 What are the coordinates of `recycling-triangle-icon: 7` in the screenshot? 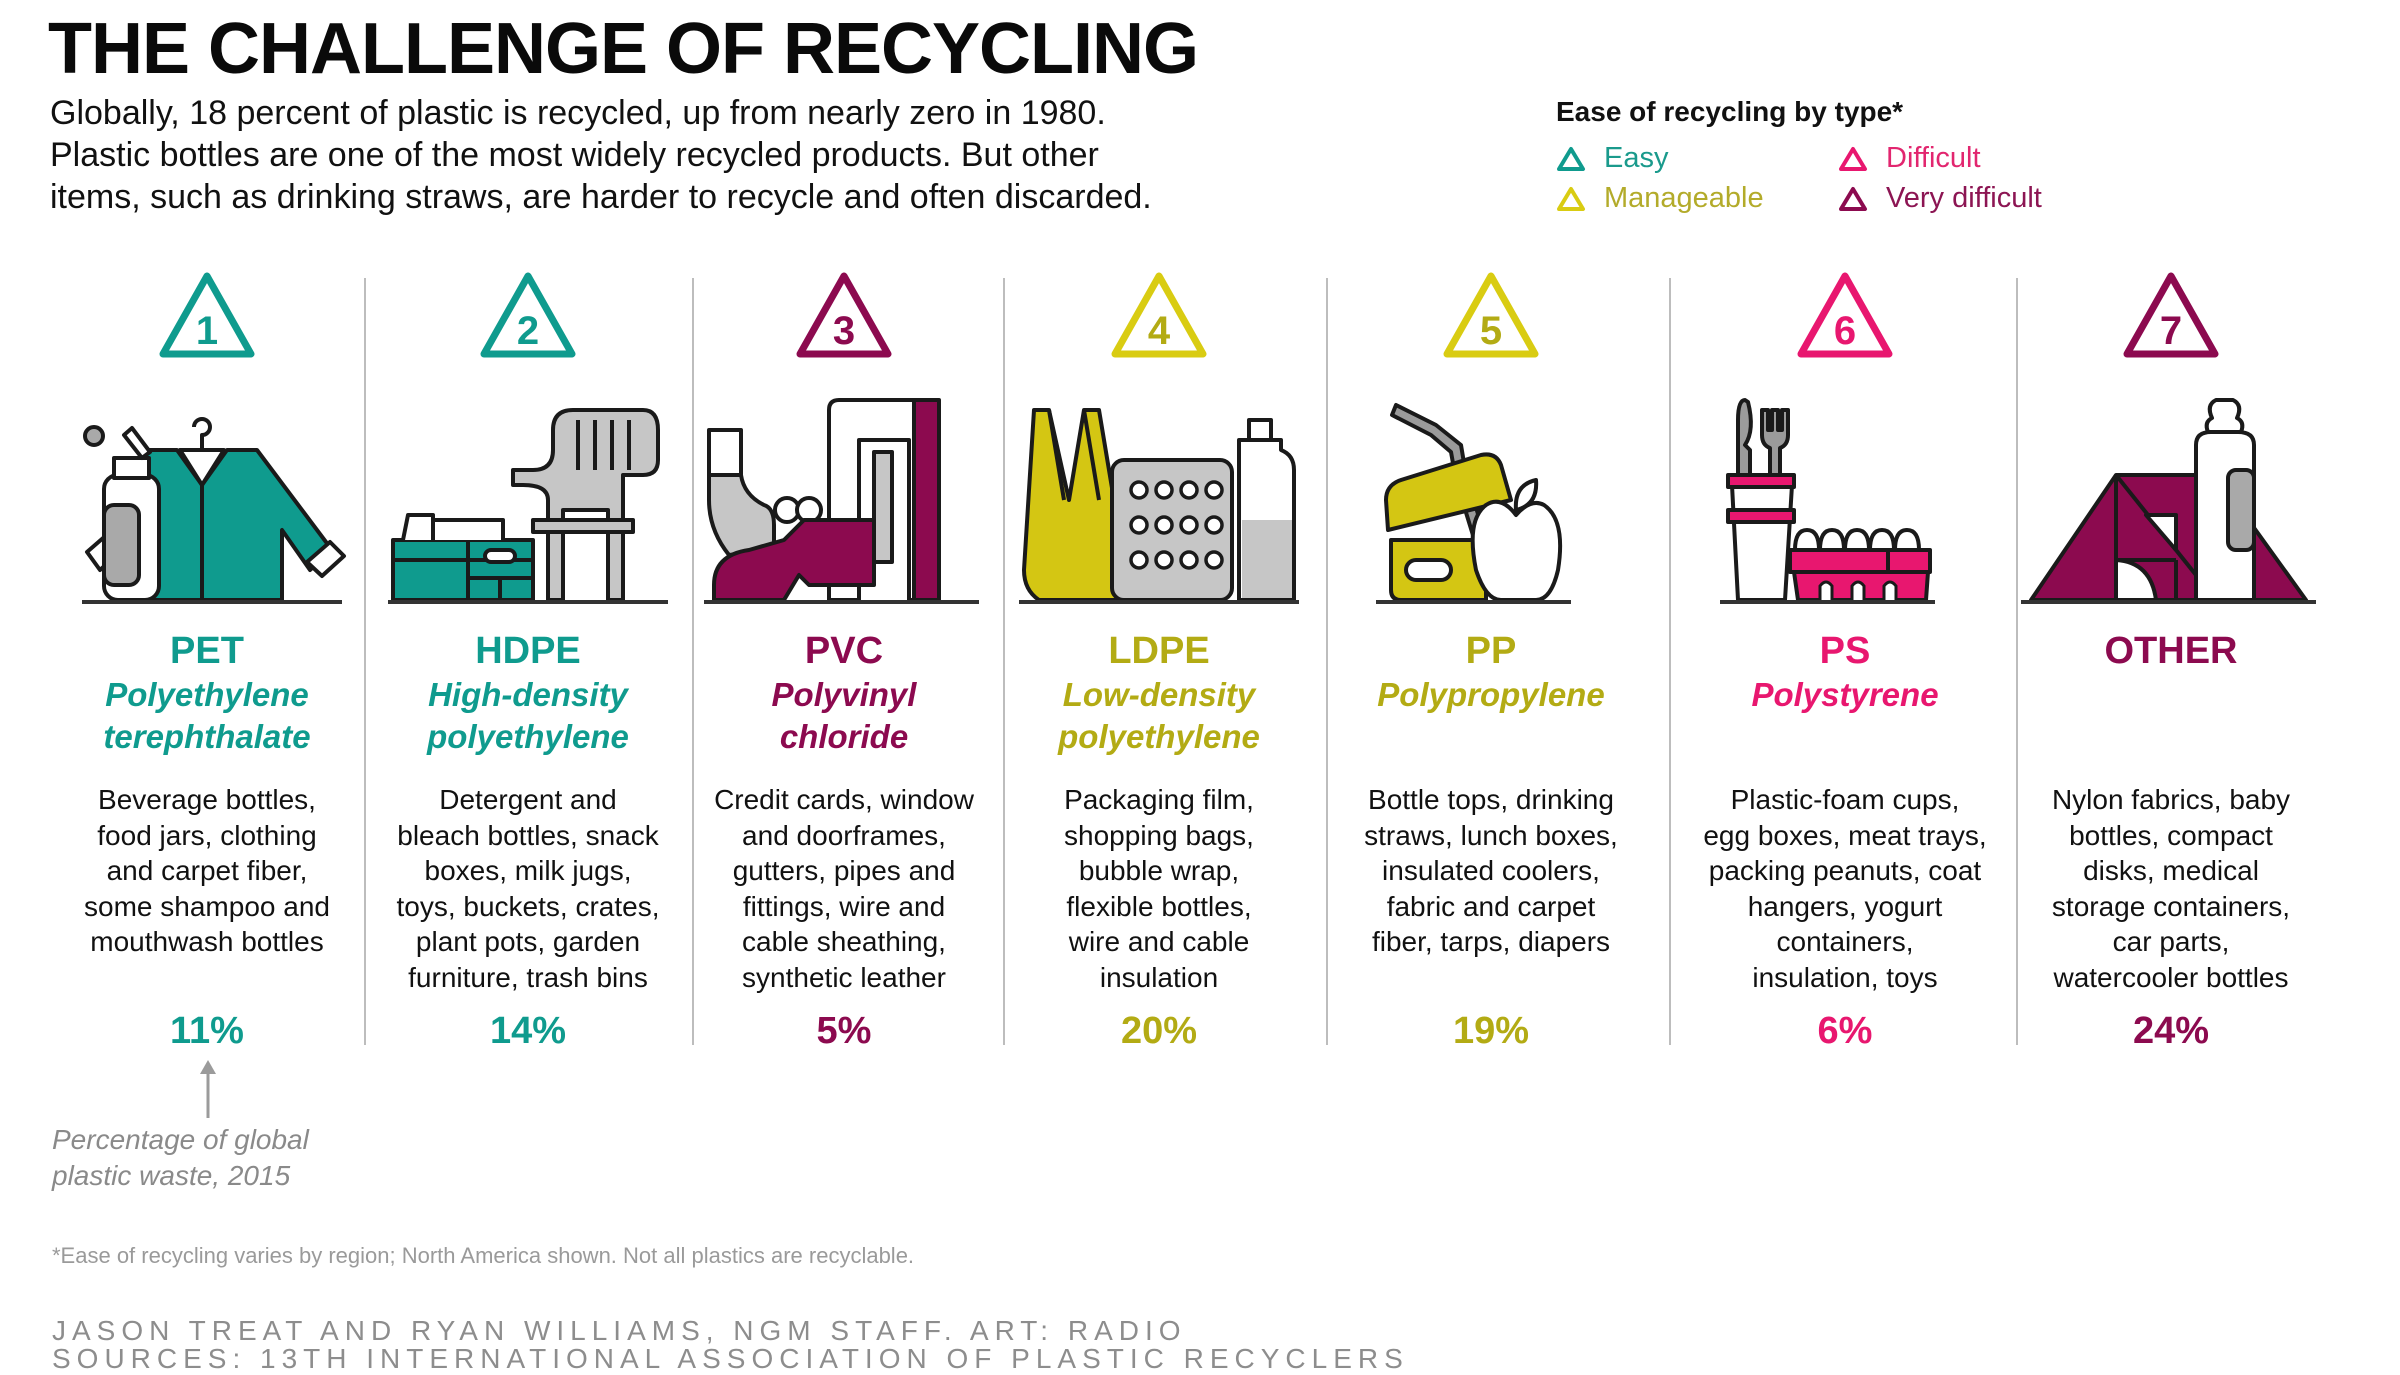 It's located at (2171, 315).